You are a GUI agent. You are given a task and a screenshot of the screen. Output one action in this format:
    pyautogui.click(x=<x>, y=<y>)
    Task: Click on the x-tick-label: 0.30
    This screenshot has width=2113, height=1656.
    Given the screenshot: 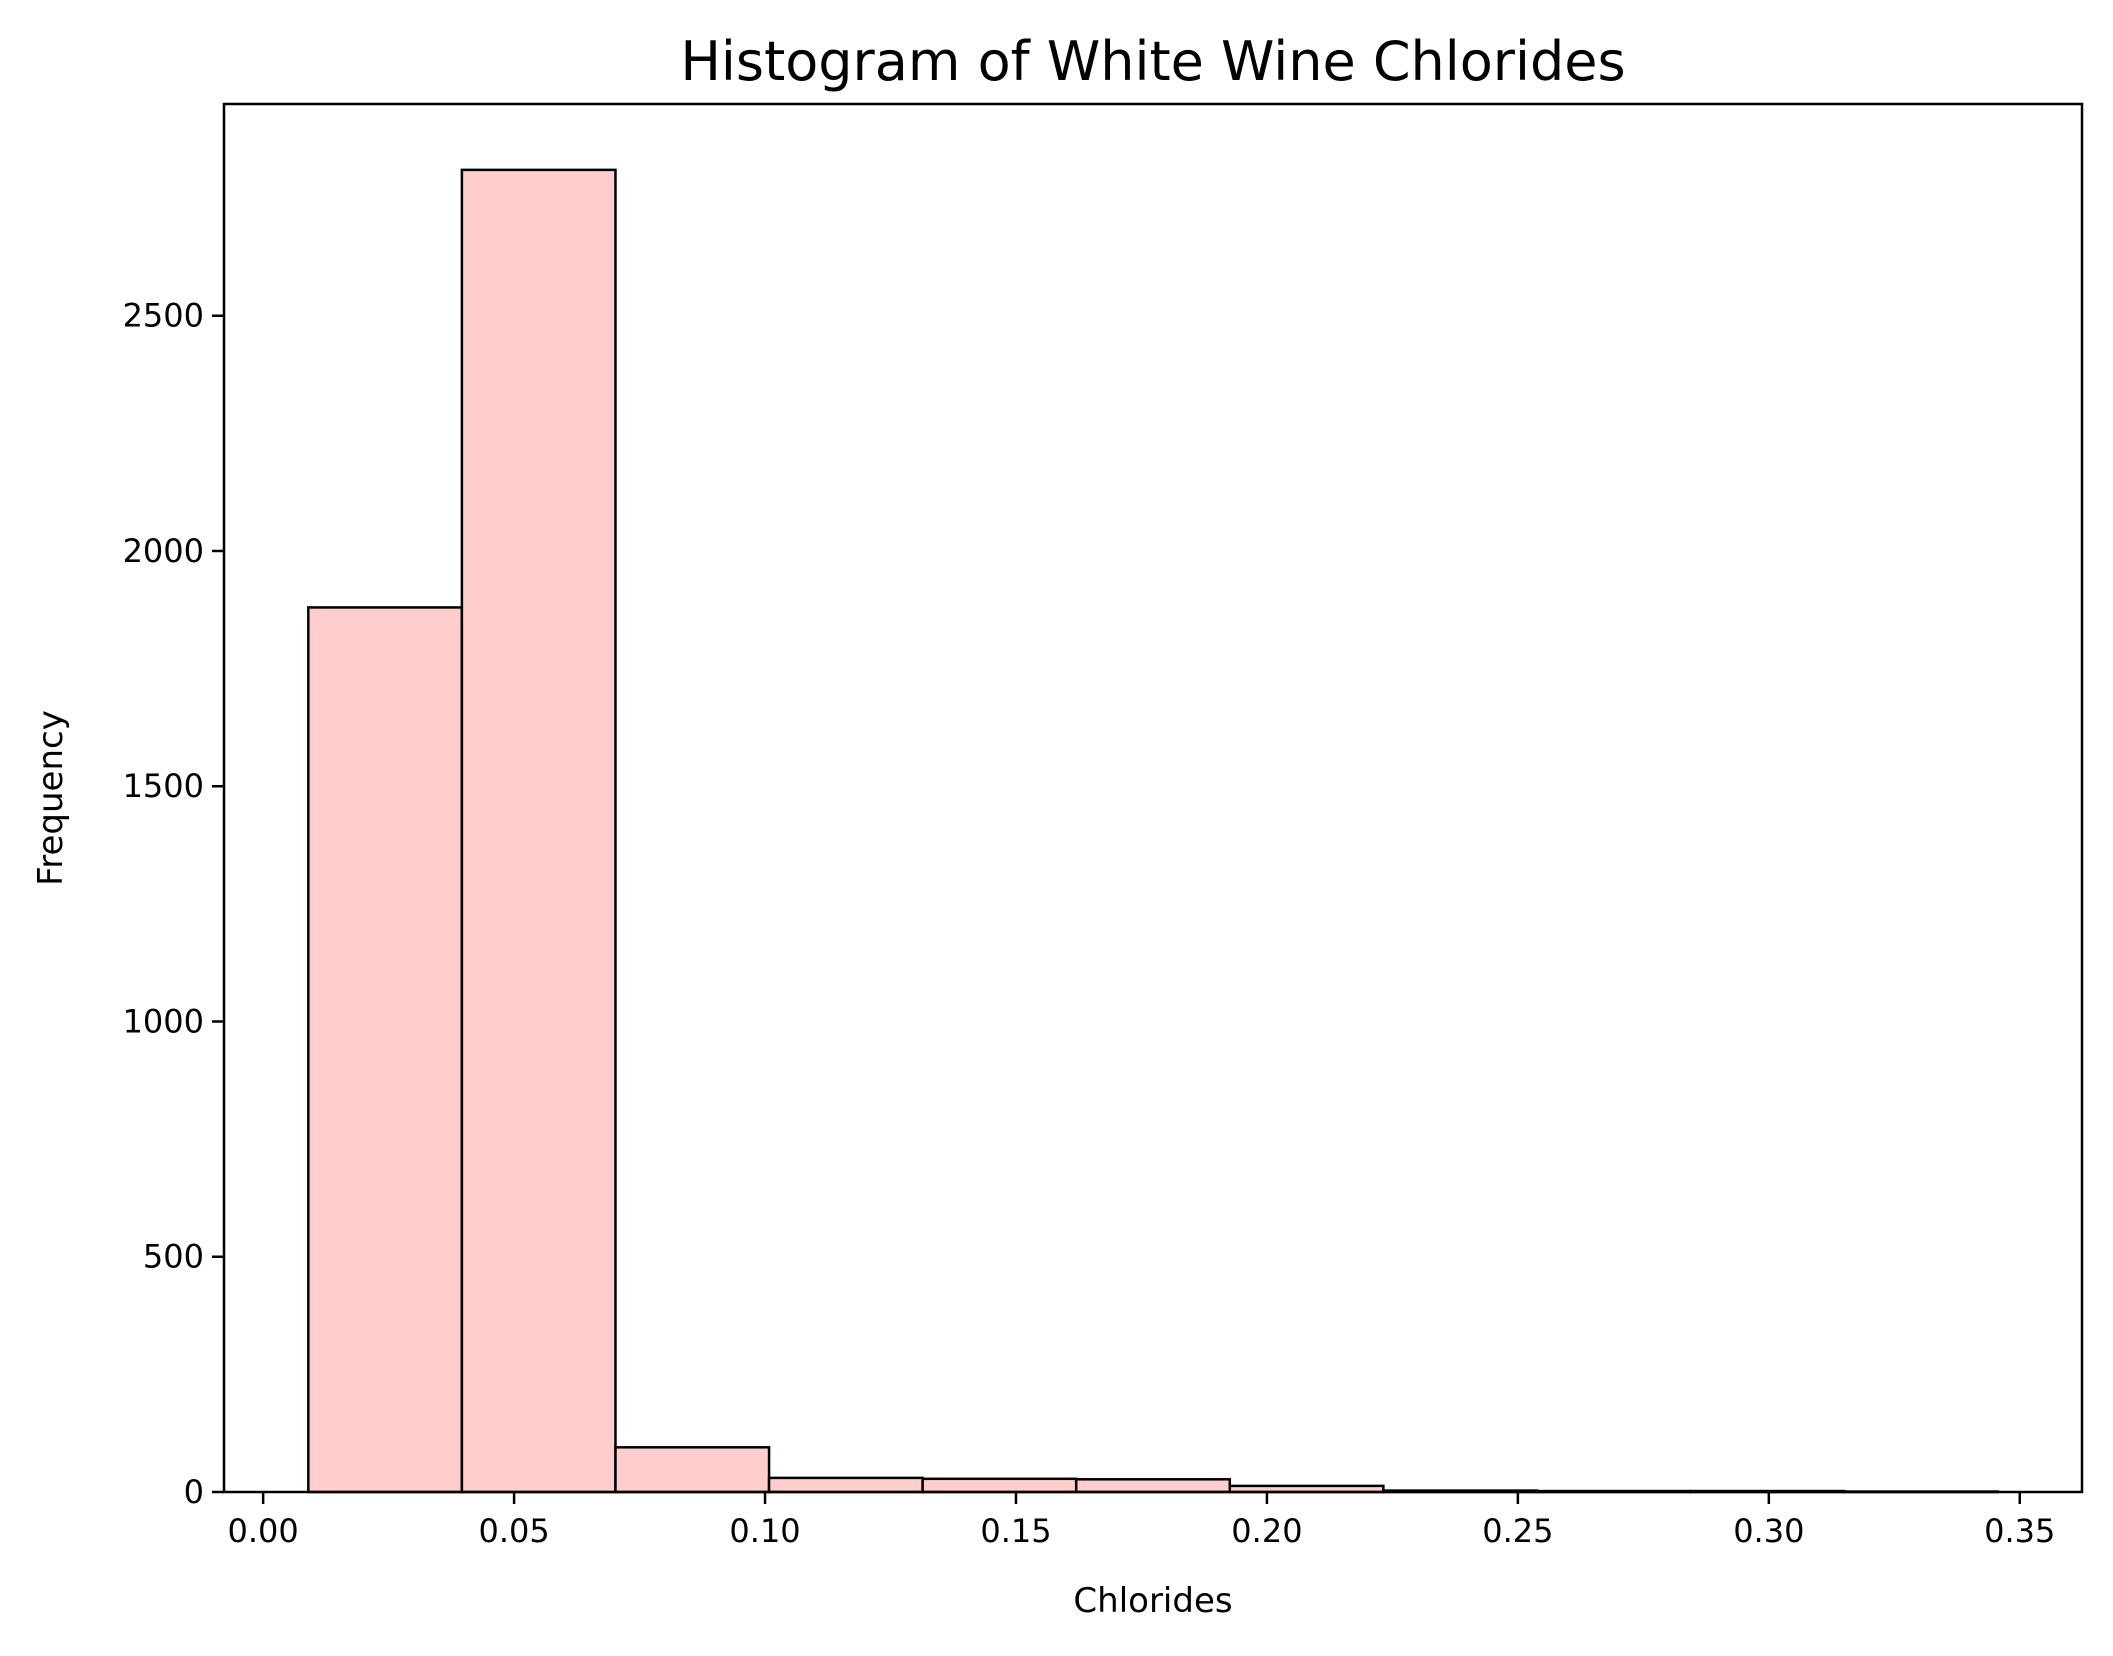 What is the action you would take?
    pyautogui.click(x=1768, y=1531)
    